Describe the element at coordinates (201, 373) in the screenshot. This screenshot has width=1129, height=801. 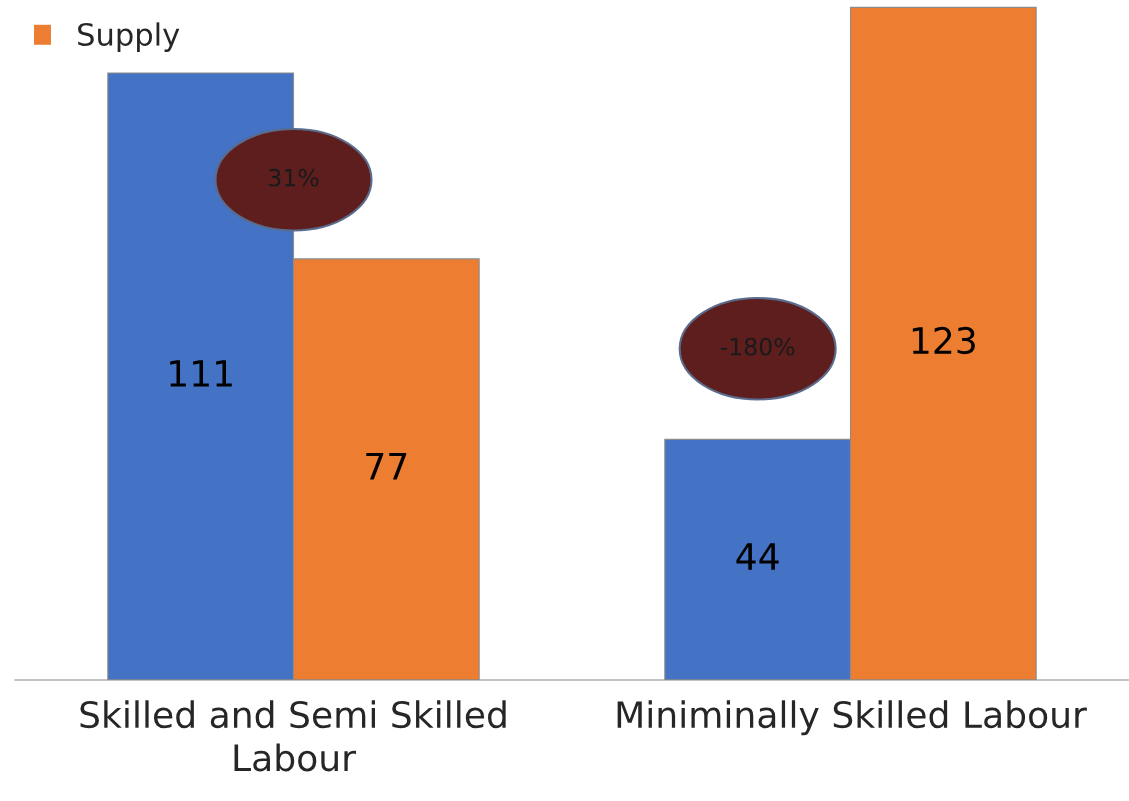
I see `data-label: 111` at that location.